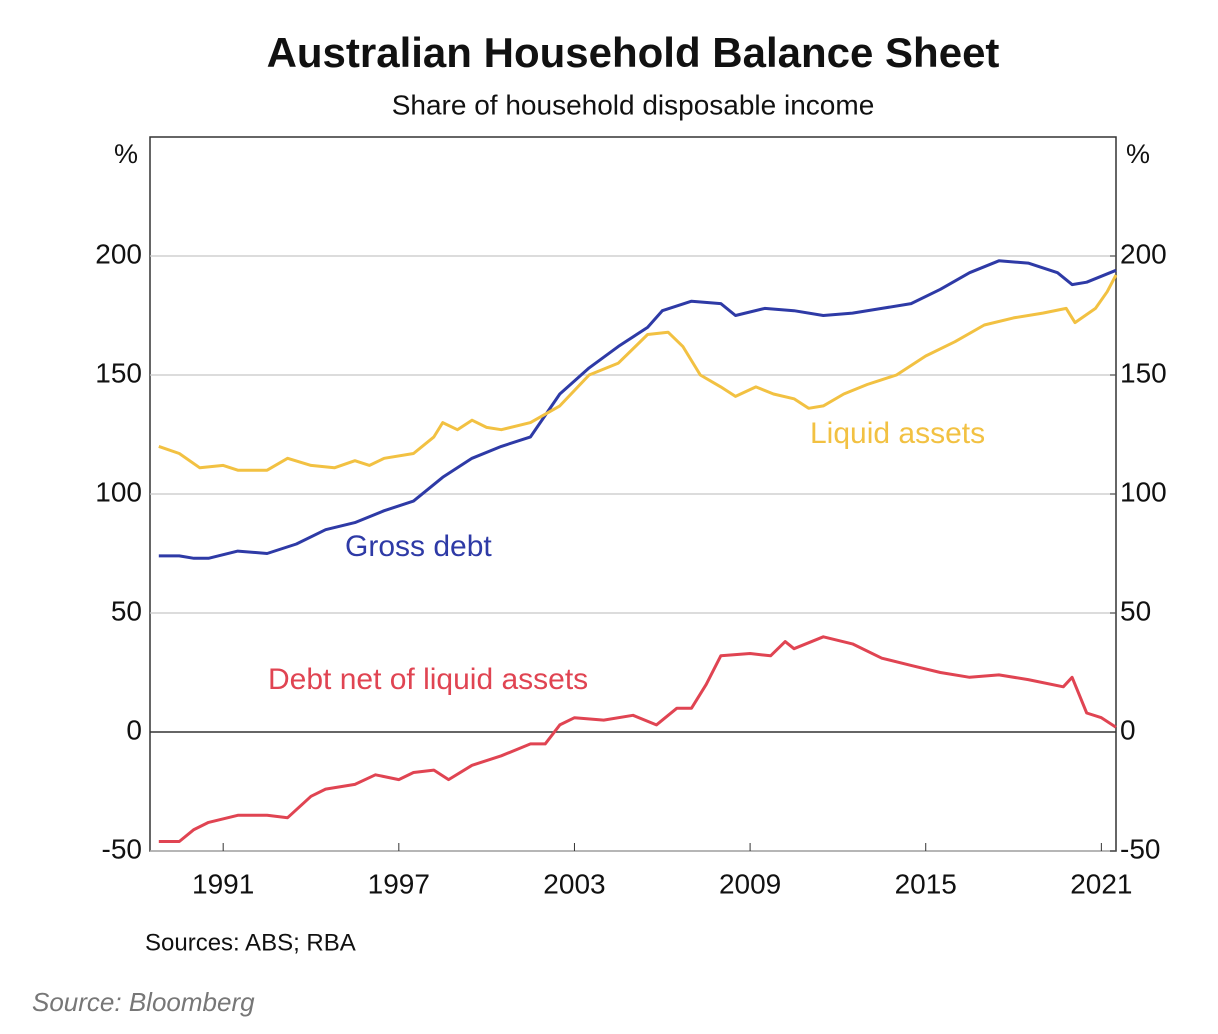  What do you see at coordinates (633, 104) in the screenshot?
I see `chart-subtitle: Share of household disposable income` at bounding box center [633, 104].